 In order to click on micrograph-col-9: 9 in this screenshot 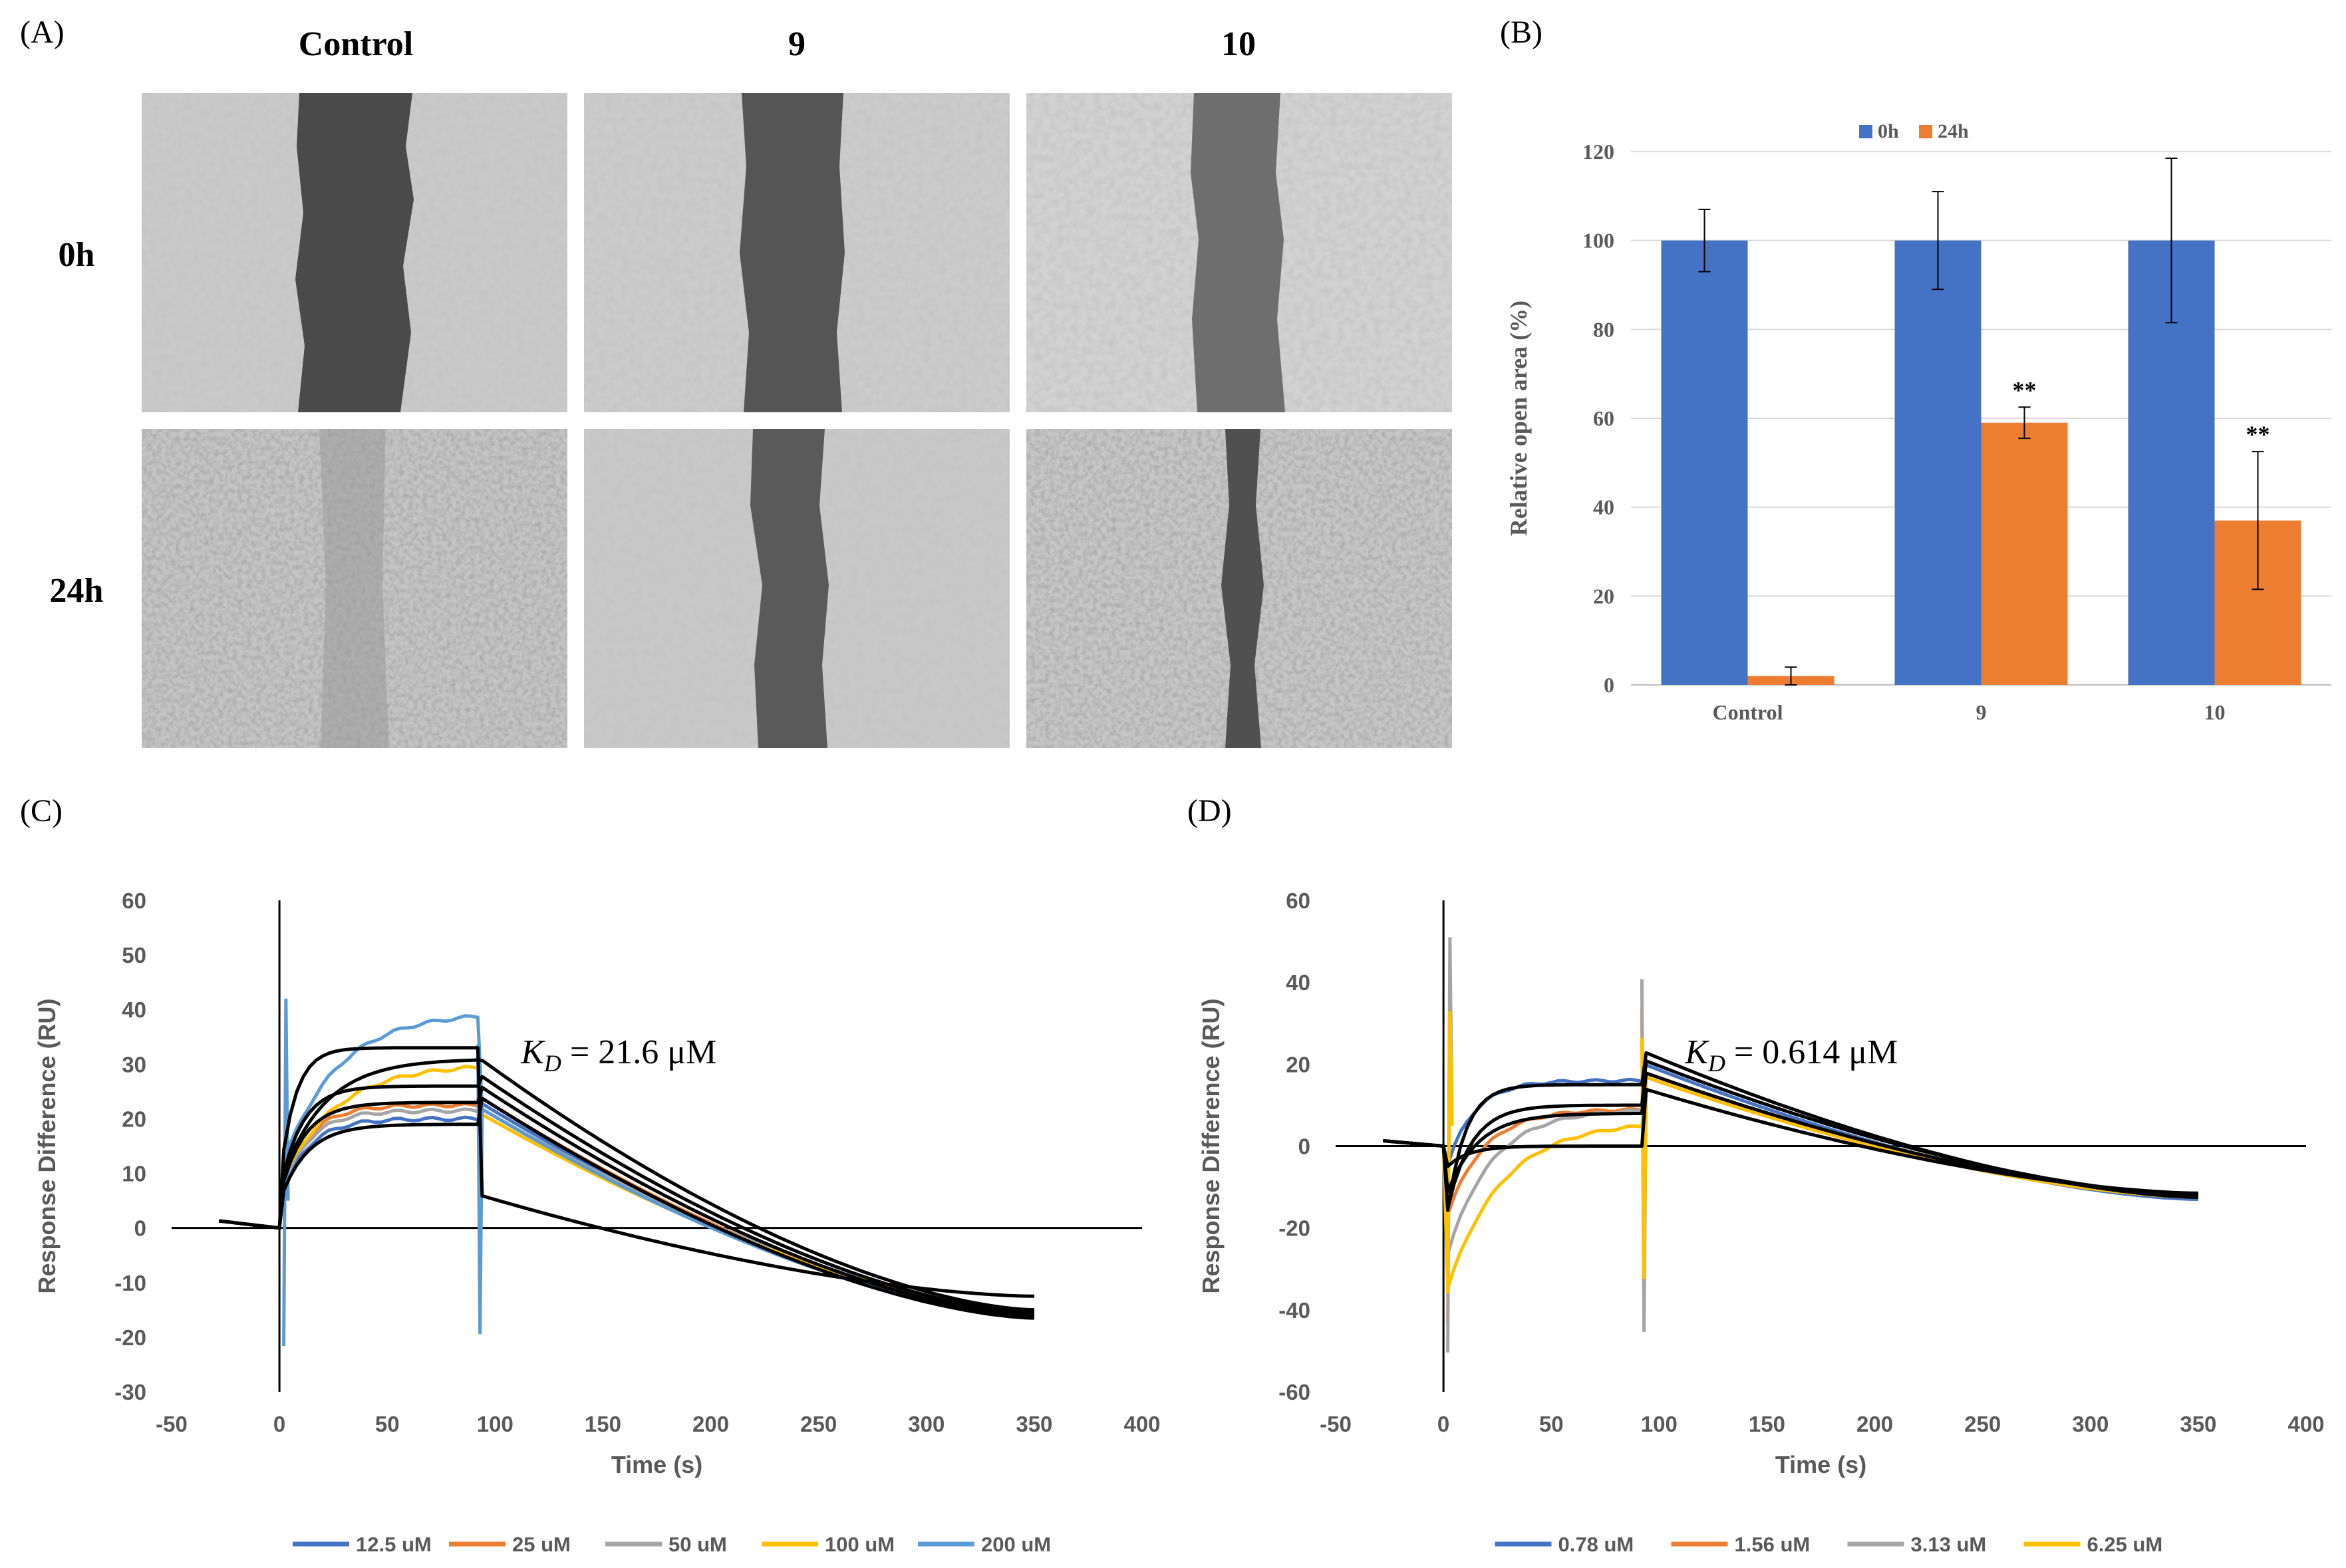, I will do `click(797, 44)`.